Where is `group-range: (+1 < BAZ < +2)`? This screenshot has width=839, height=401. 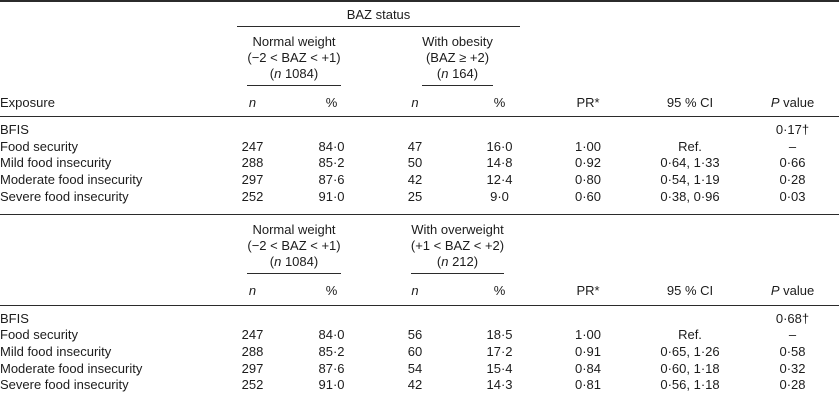
group-range: (+1 < BAZ < +2) is located at coordinates (457, 246).